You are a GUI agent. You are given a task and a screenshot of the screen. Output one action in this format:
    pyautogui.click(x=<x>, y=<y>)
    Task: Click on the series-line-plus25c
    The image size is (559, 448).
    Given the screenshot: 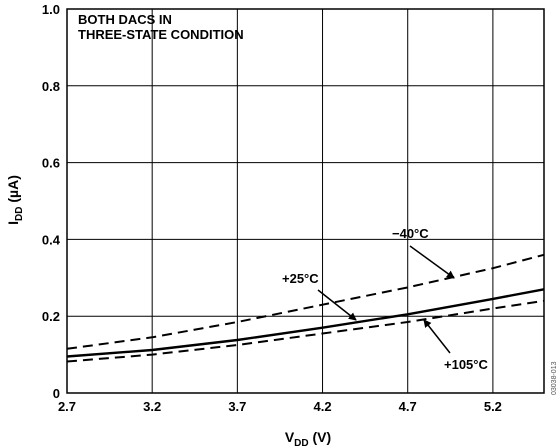 What is the action you would take?
    pyautogui.click(x=305, y=323)
    